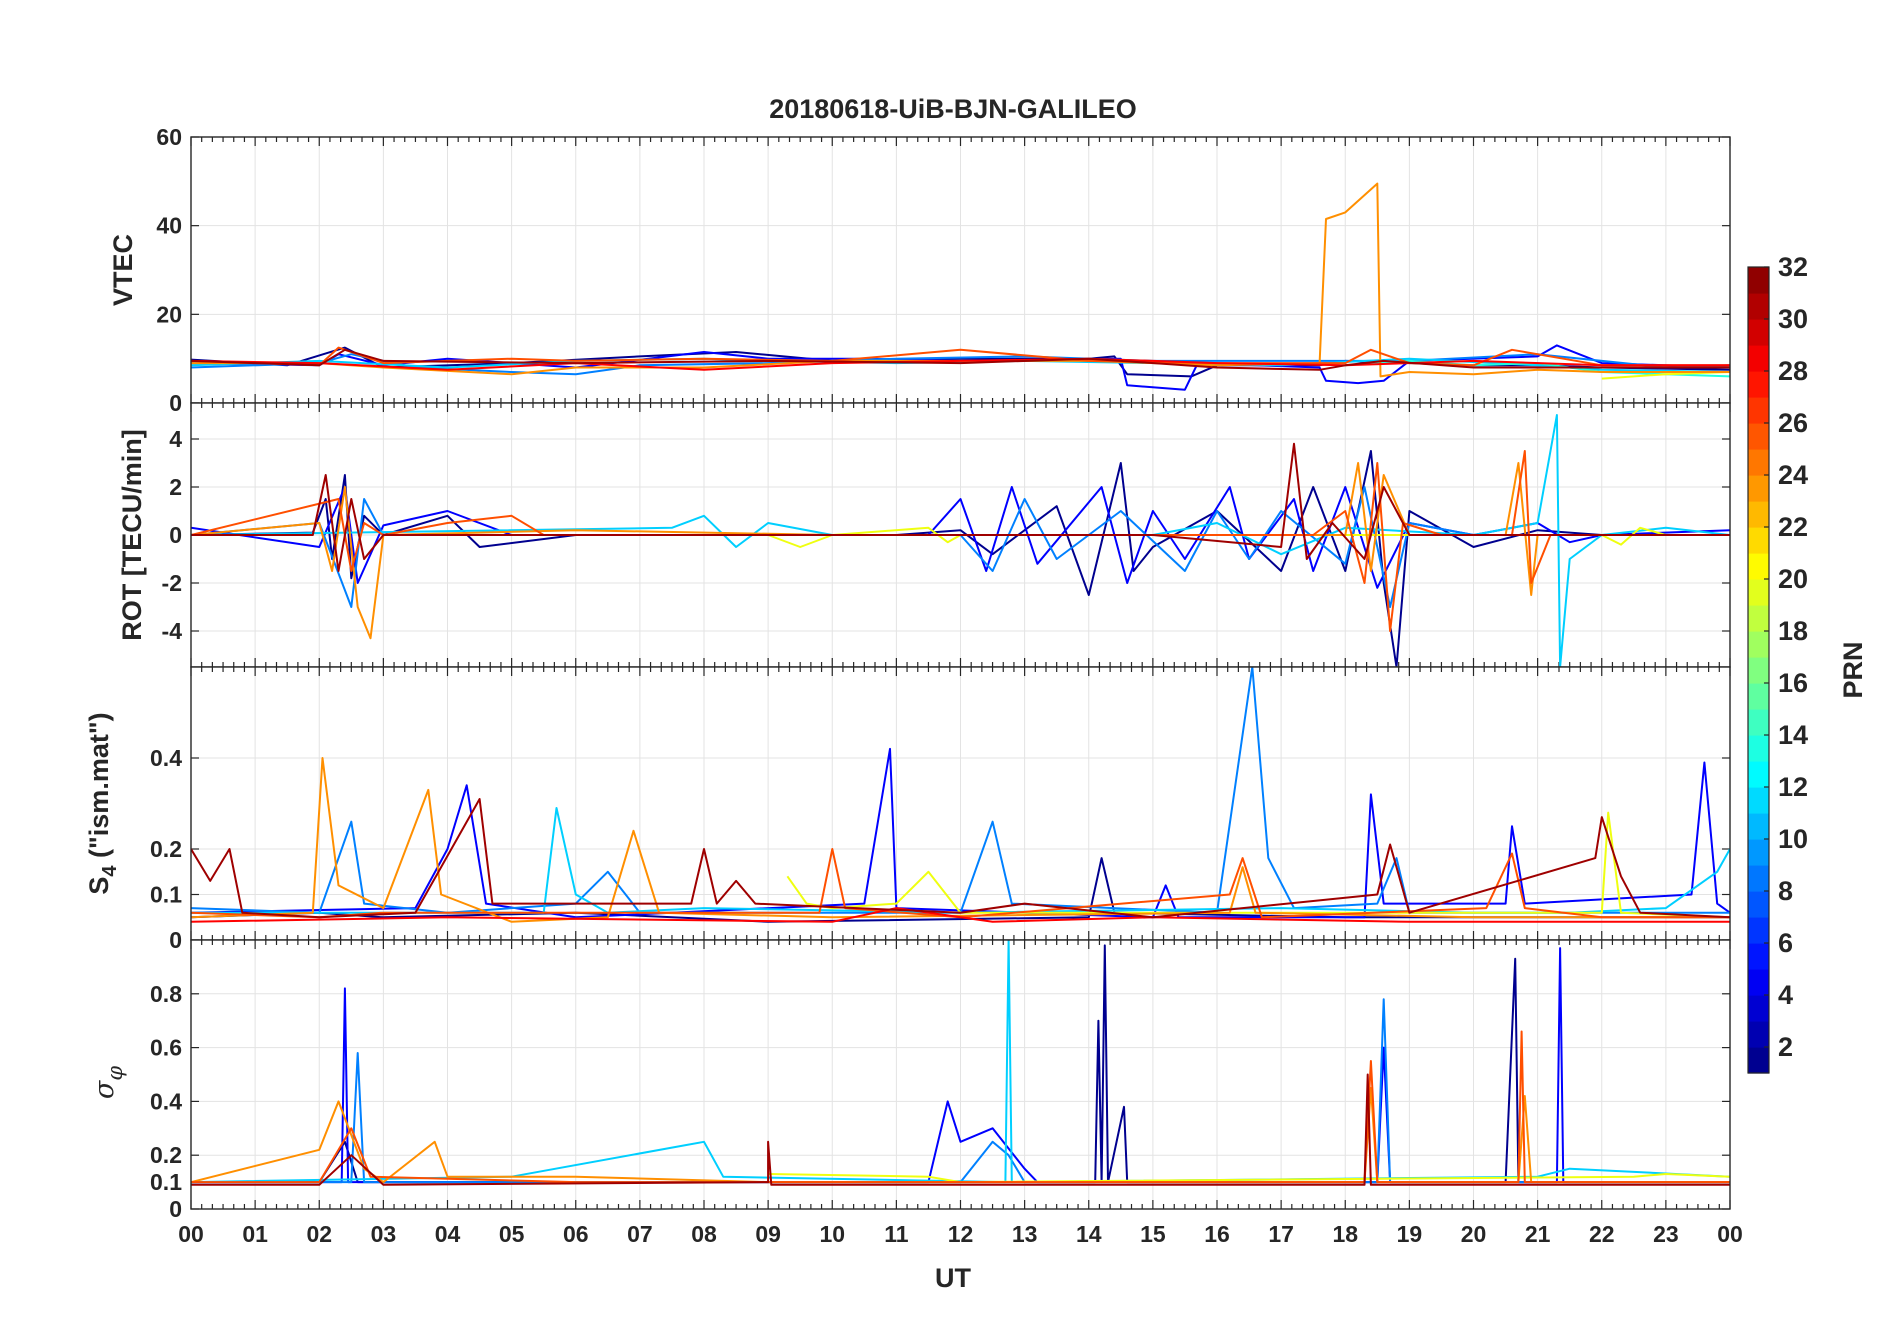 The image size is (1902, 1330). I want to click on y-axis-label: VTEC, so click(123, 270).